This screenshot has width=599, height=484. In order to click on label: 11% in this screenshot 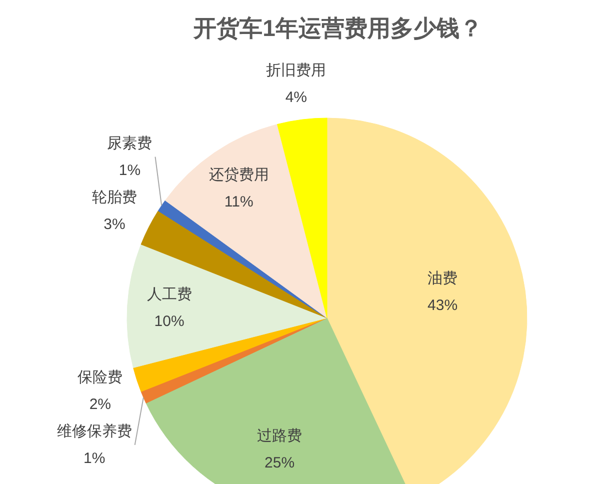, I will do `click(239, 201)`.